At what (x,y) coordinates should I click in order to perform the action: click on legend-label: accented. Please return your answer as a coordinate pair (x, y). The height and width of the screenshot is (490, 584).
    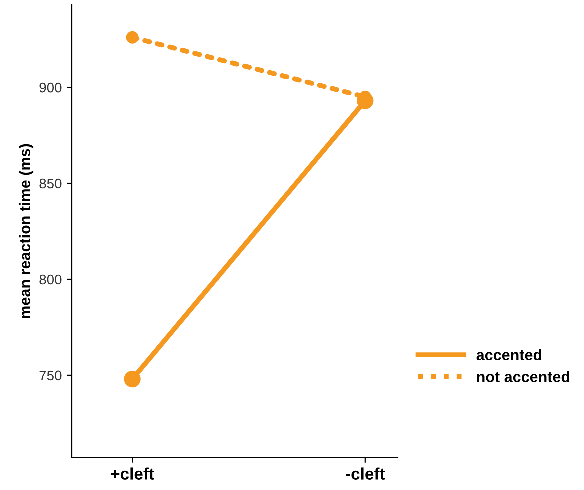
    Looking at the image, I should click on (509, 355).